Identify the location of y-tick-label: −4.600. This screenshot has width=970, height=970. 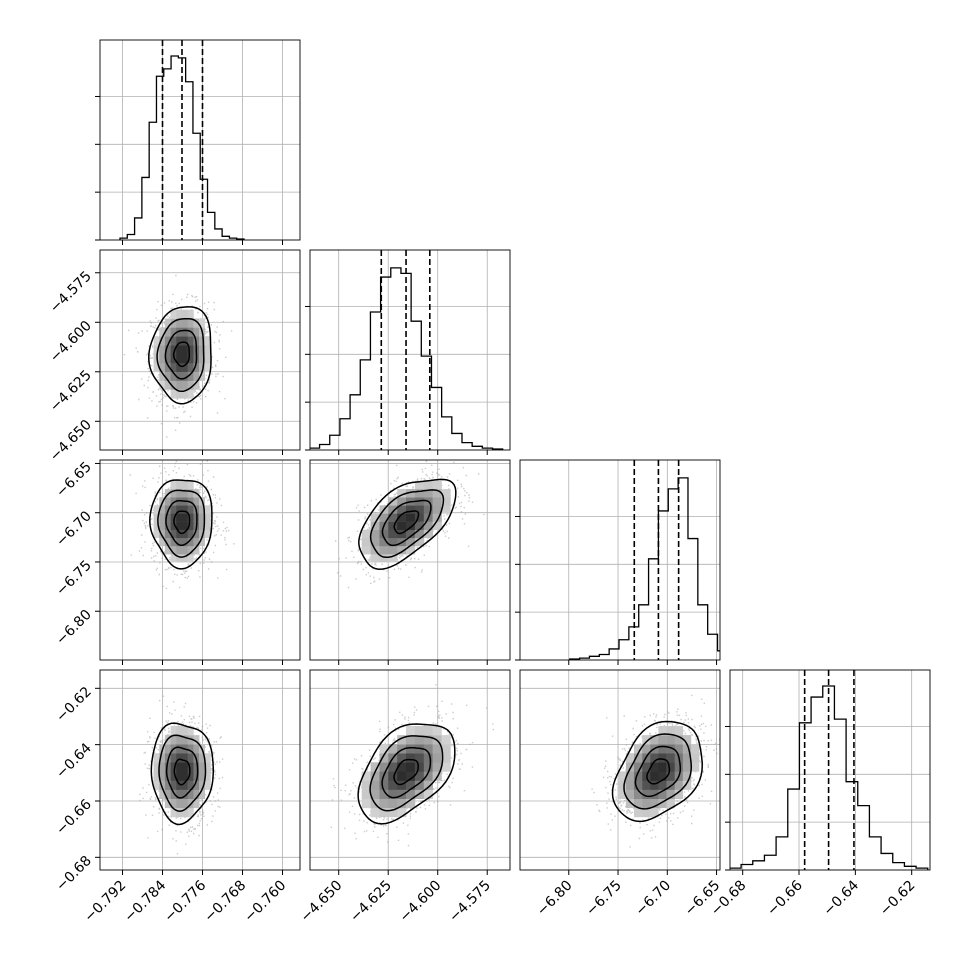
(71, 342).